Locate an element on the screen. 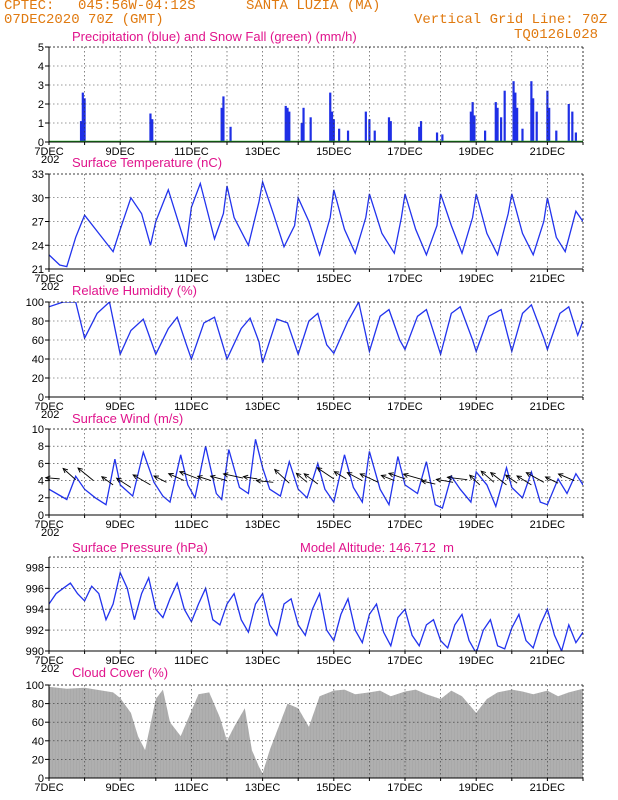 Image resolution: width=618 pixels, height=800 pixels. panel-title-humidity: Relative Humidity (%) is located at coordinates (134, 290).